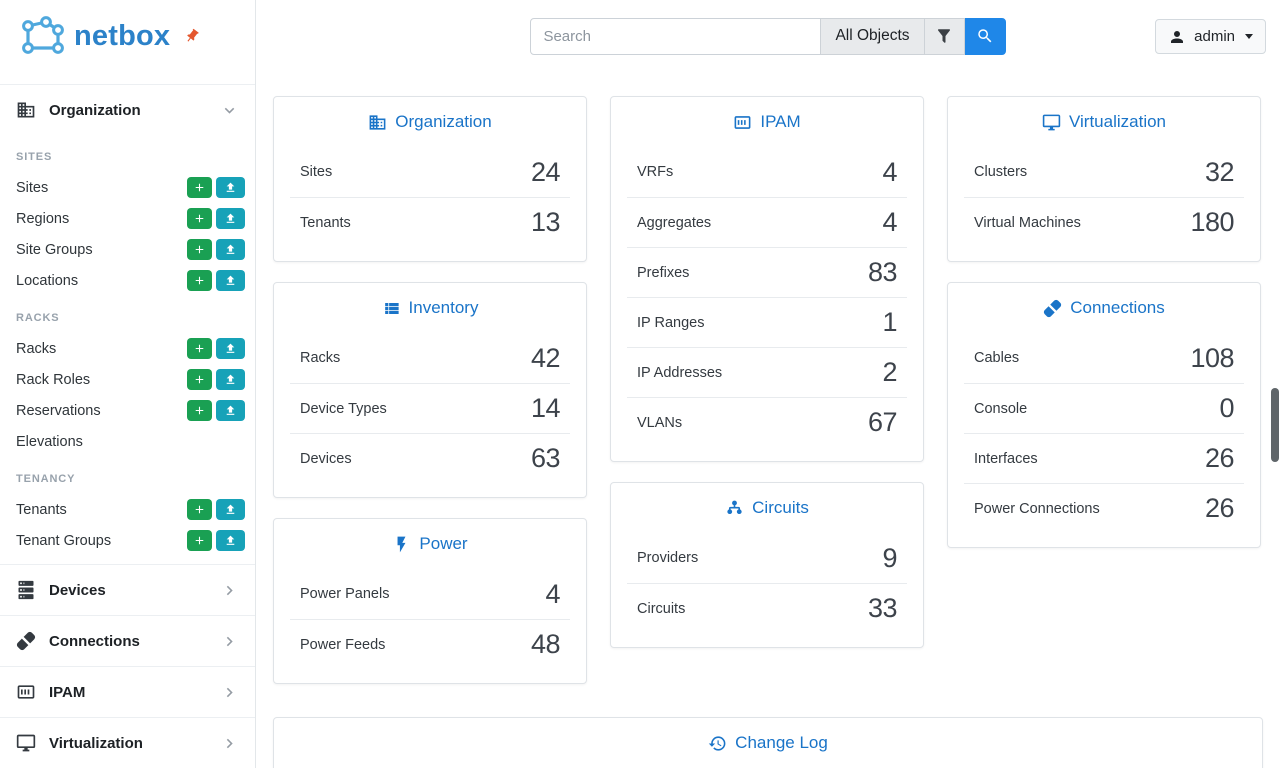 This screenshot has height=768, width=1280. Describe the element at coordinates (127, 109) in the screenshot. I see `sidebar-group-organization: Organization` at that location.